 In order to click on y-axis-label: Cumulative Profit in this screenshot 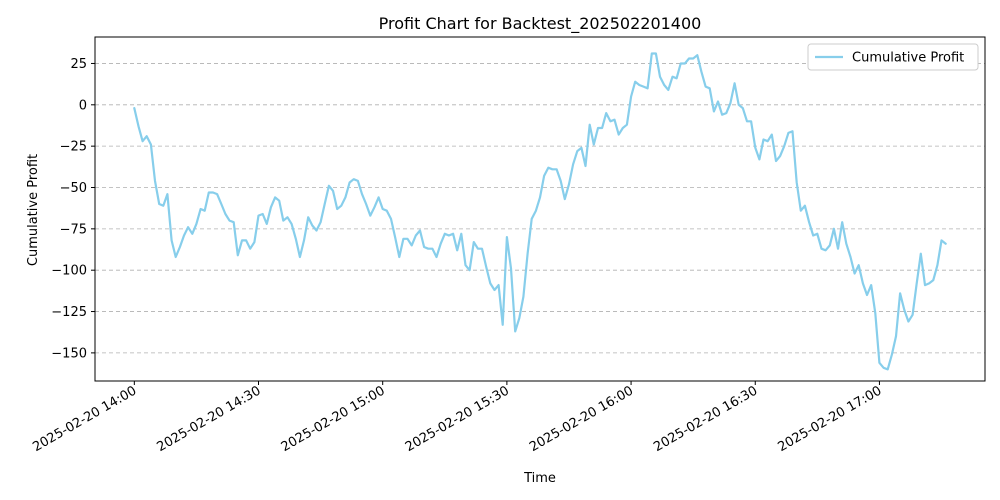, I will do `click(33, 210)`.